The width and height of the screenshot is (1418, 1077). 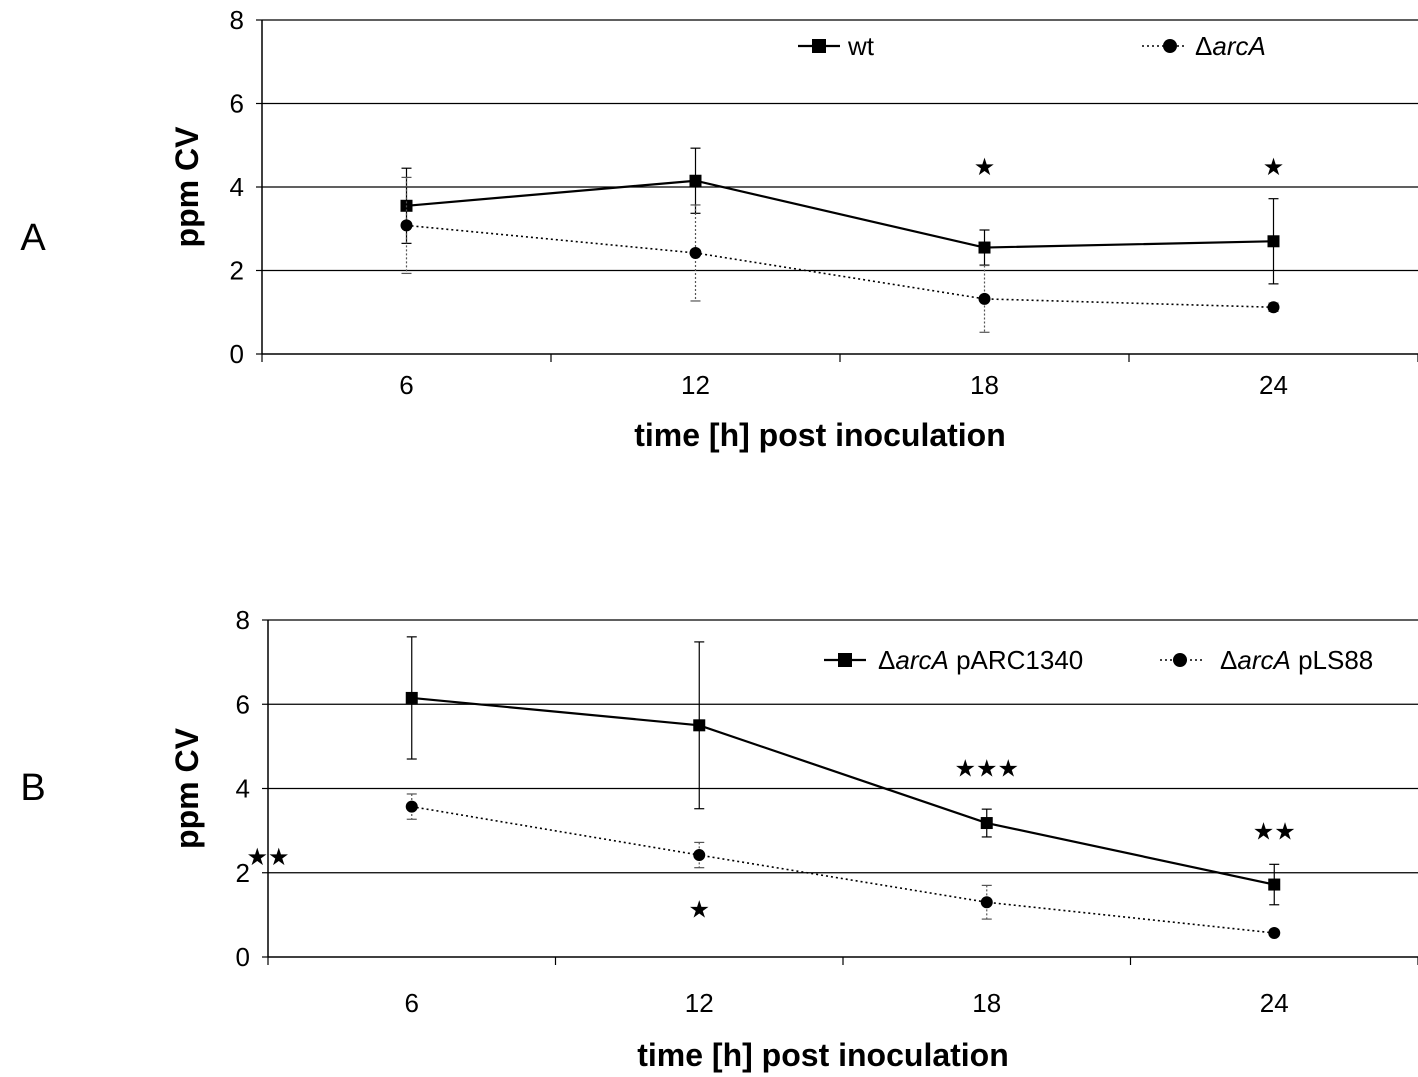 I want to click on panel-a-label: A, so click(x=33, y=238).